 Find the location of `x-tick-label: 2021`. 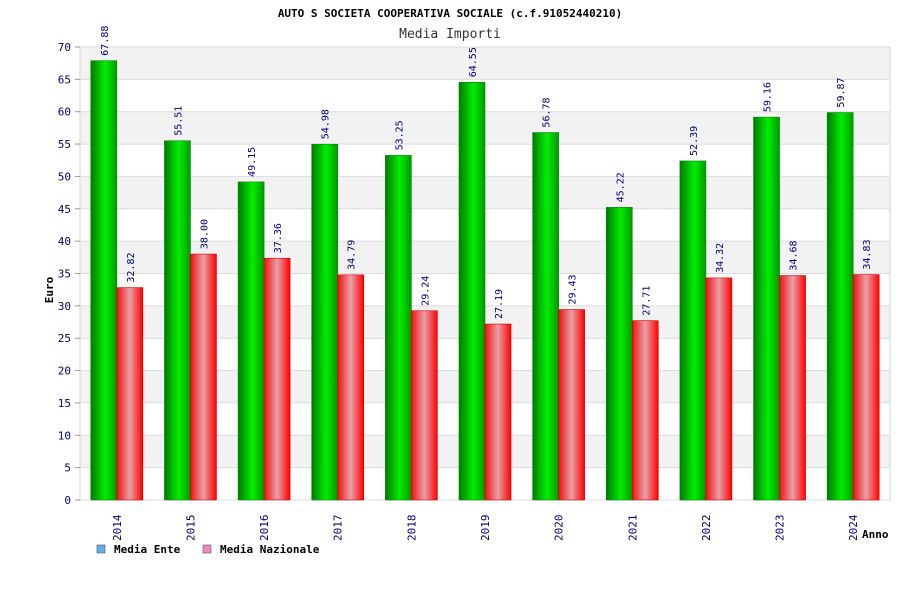

x-tick-label: 2021 is located at coordinates (632, 528).